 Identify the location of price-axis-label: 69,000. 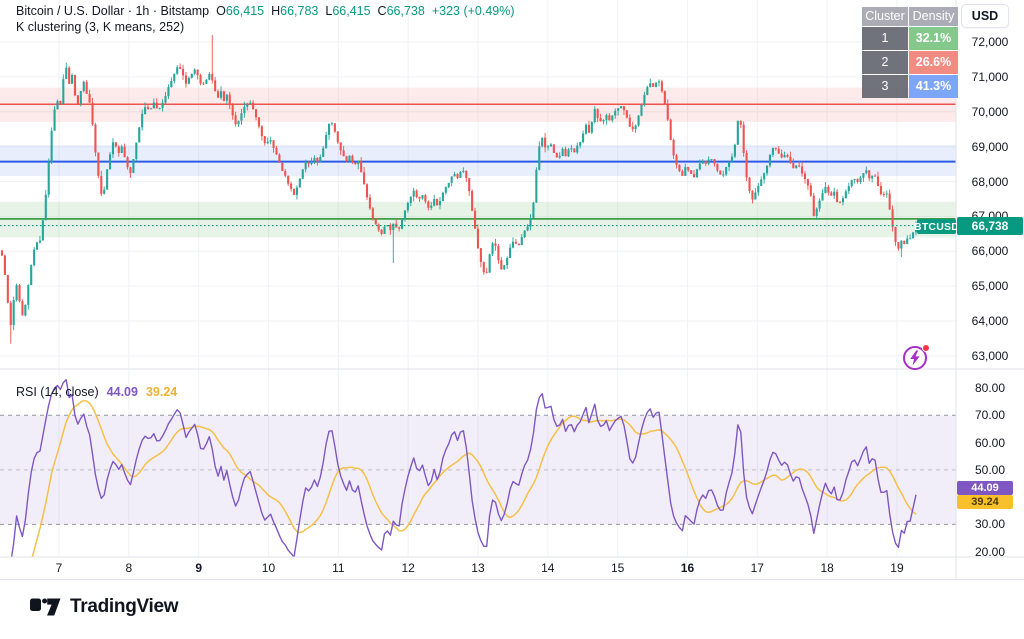
(990, 146).